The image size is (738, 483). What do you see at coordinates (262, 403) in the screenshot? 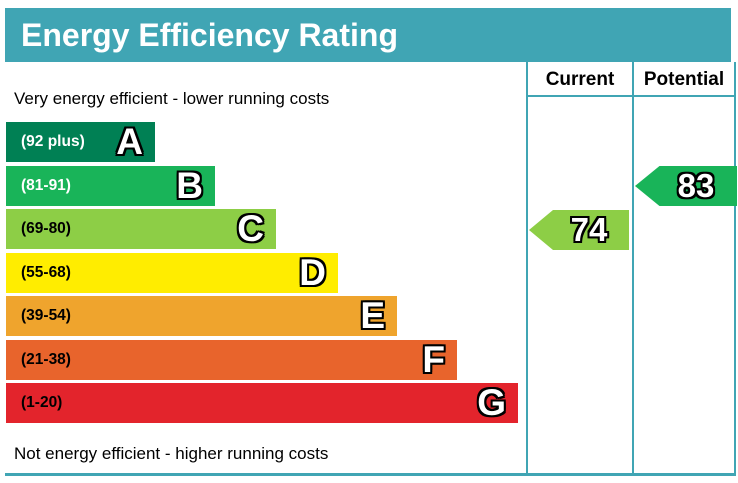
I see `band-g: (1-20) G` at bounding box center [262, 403].